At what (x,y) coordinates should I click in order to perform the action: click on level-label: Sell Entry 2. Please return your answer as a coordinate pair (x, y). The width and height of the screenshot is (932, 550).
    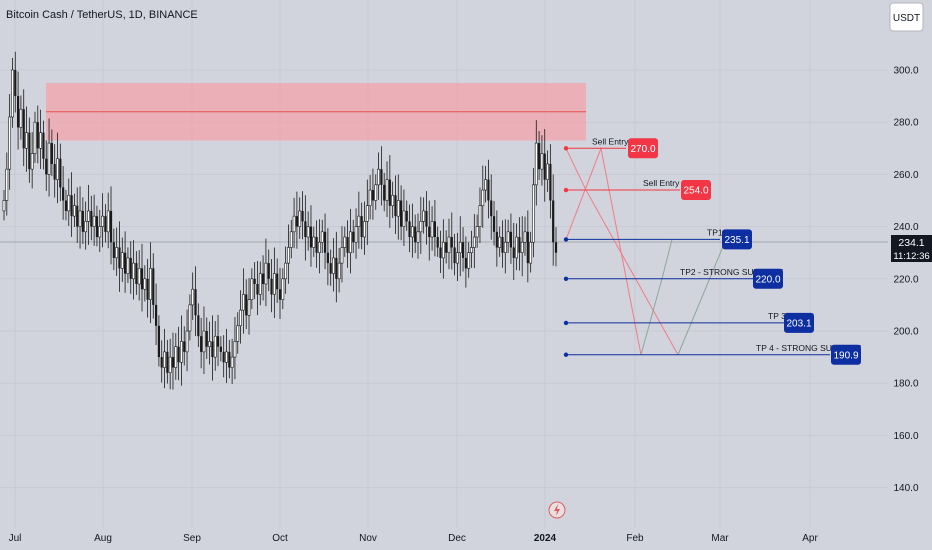
    Looking at the image, I should click on (614, 141).